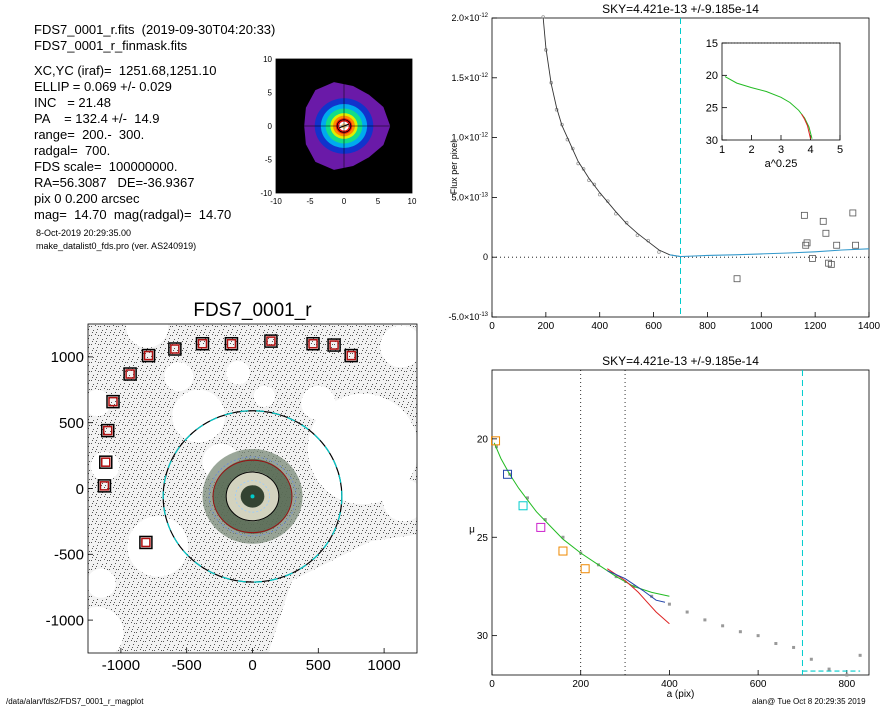  I want to click on image-center, so click(252, 496).